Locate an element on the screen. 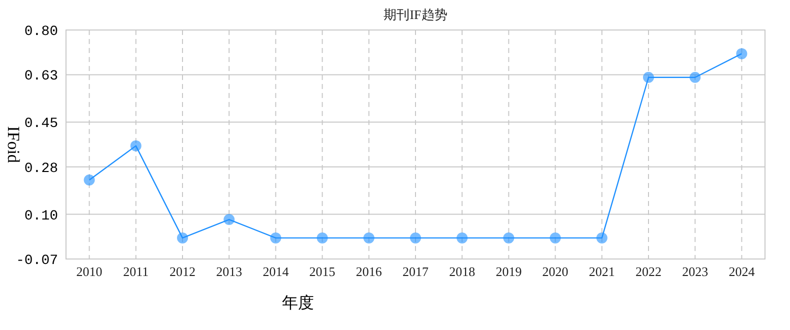  y-tick-label: -0.07 is located at coordinates (37, 261).